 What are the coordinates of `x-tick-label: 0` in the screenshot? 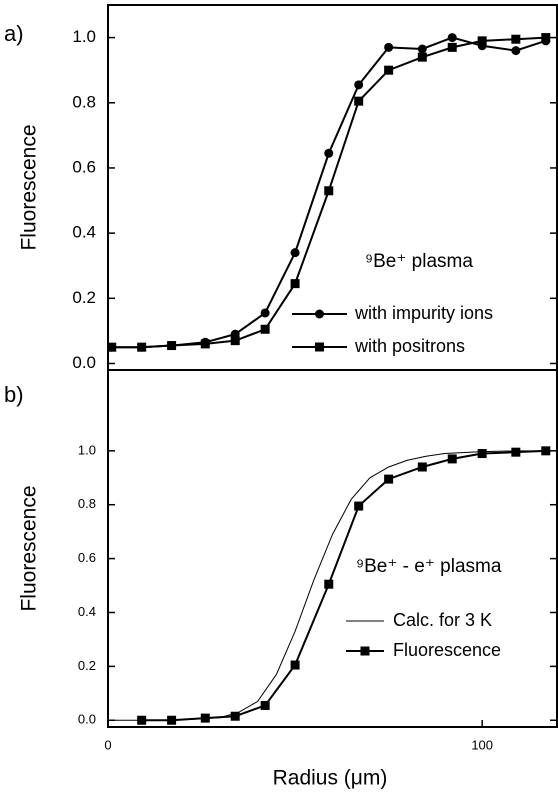 It's located at (107, 744).